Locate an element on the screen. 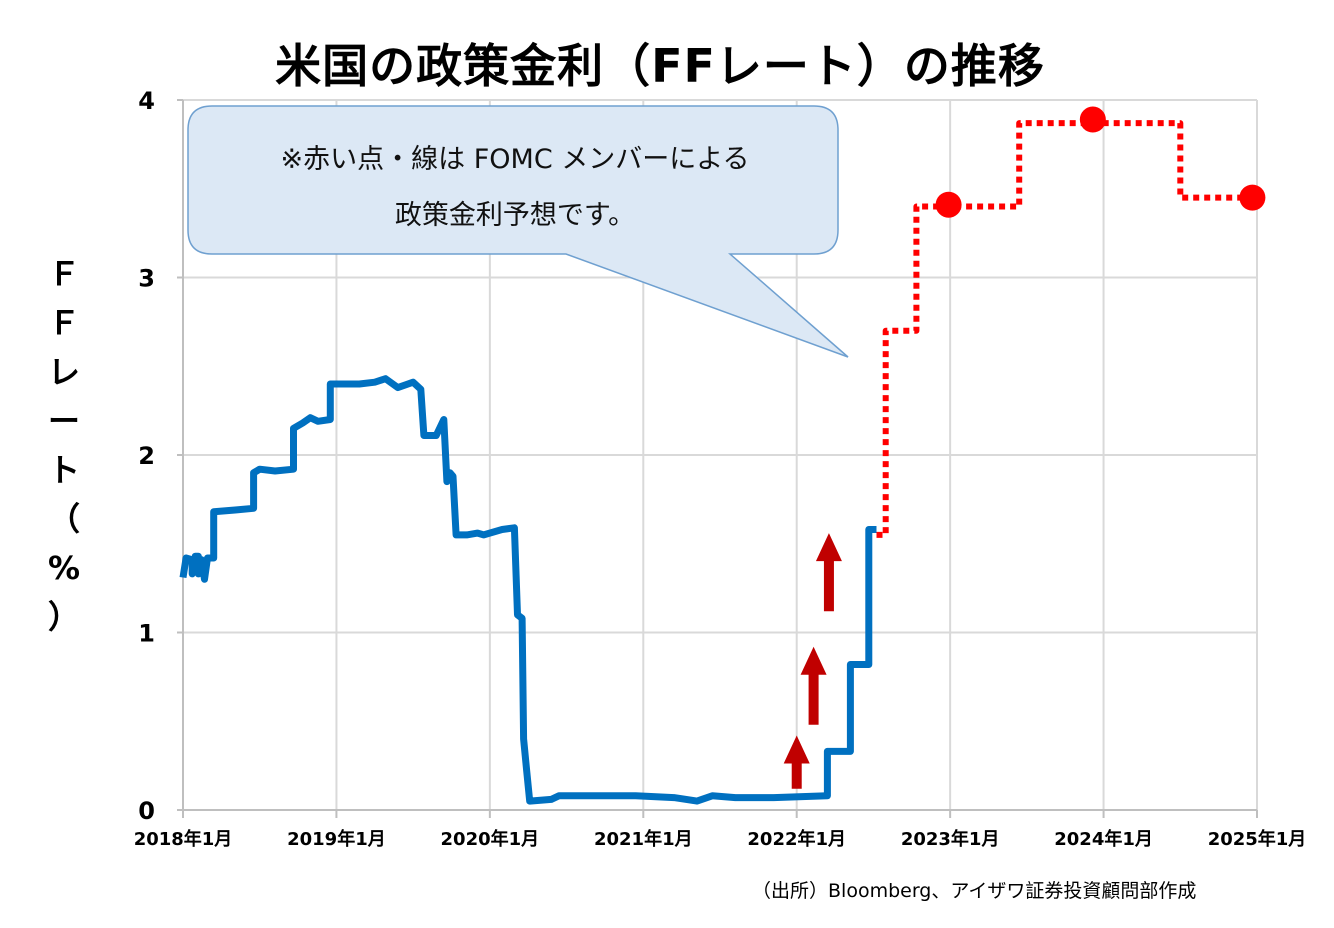 This screenshot has width=1334, height=928. callout-shape is located at coordinates (518, 231).